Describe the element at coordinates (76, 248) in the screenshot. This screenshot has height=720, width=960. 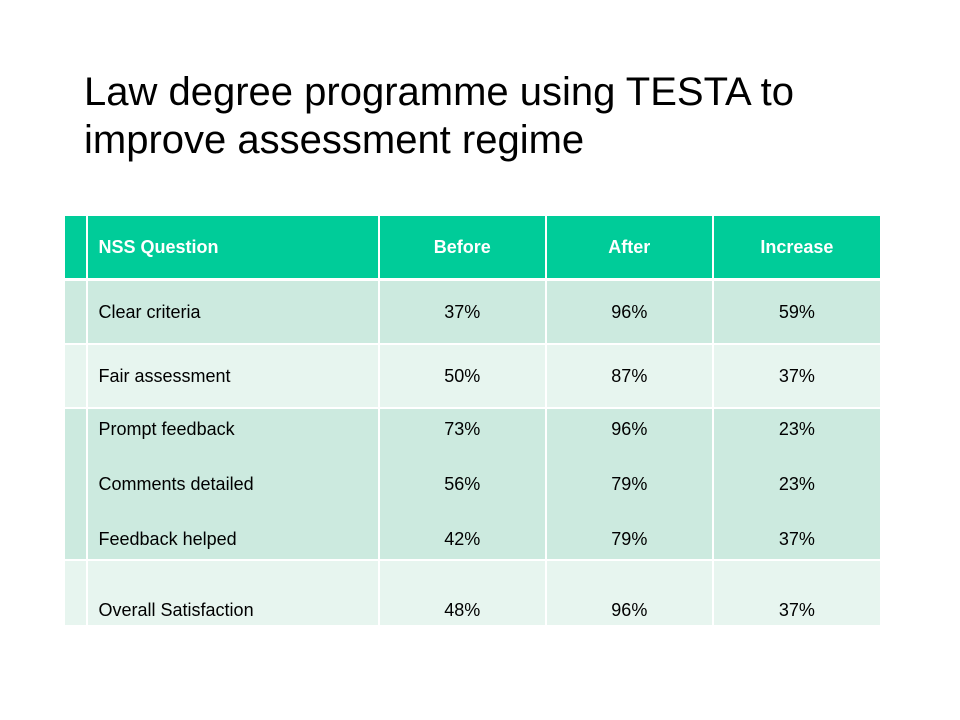
I see `header-stub-cell` at that location.